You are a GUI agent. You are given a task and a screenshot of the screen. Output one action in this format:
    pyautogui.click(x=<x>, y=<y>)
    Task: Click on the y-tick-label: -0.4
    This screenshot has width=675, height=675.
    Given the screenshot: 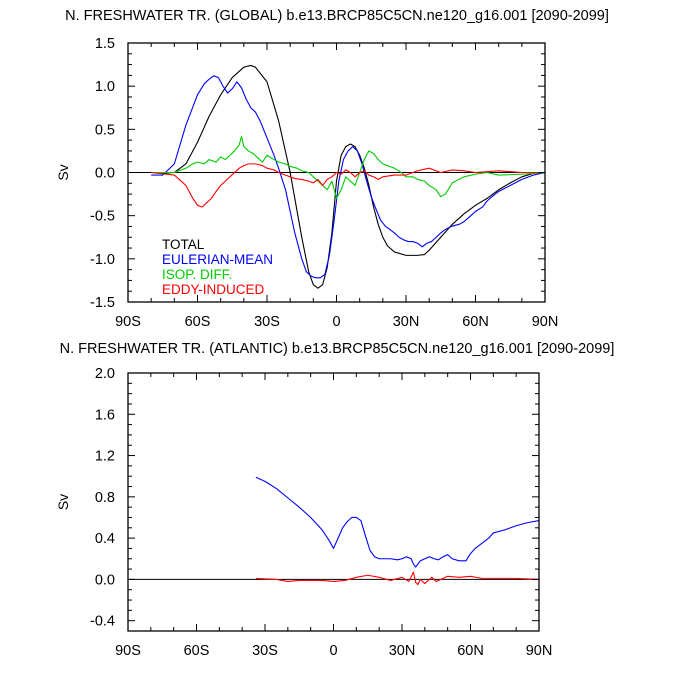 What is the action you would take?
    pyautogui.click(x=102, y=622)
    